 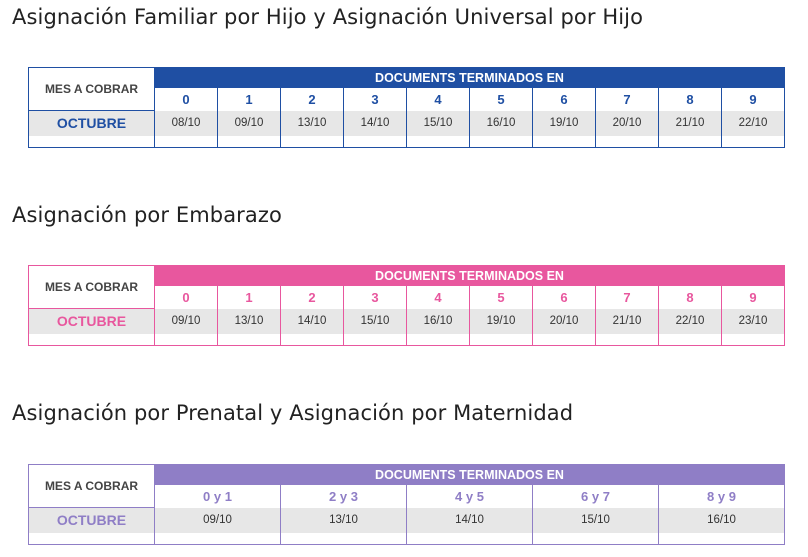 What do you see at coordinates (469, 496) in the screenshot?
I see `document-digit: 4 y 5` at bounding box center [469, 496].